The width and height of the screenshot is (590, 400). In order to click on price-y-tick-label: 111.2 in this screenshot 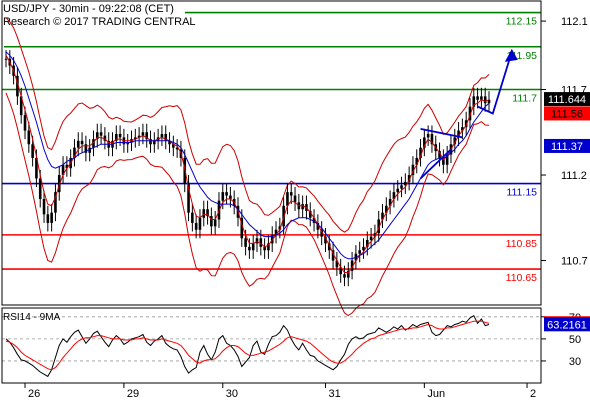, I will do `click(574, 176)`.